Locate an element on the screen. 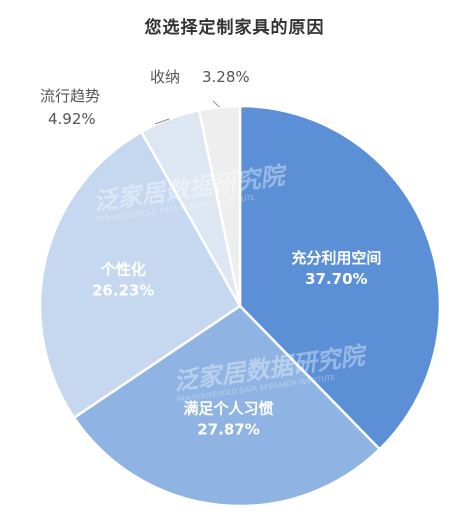 This screenshot has width=469, height=521. slice-3-value-label: 4.92% is located at coordinates (72, 119).